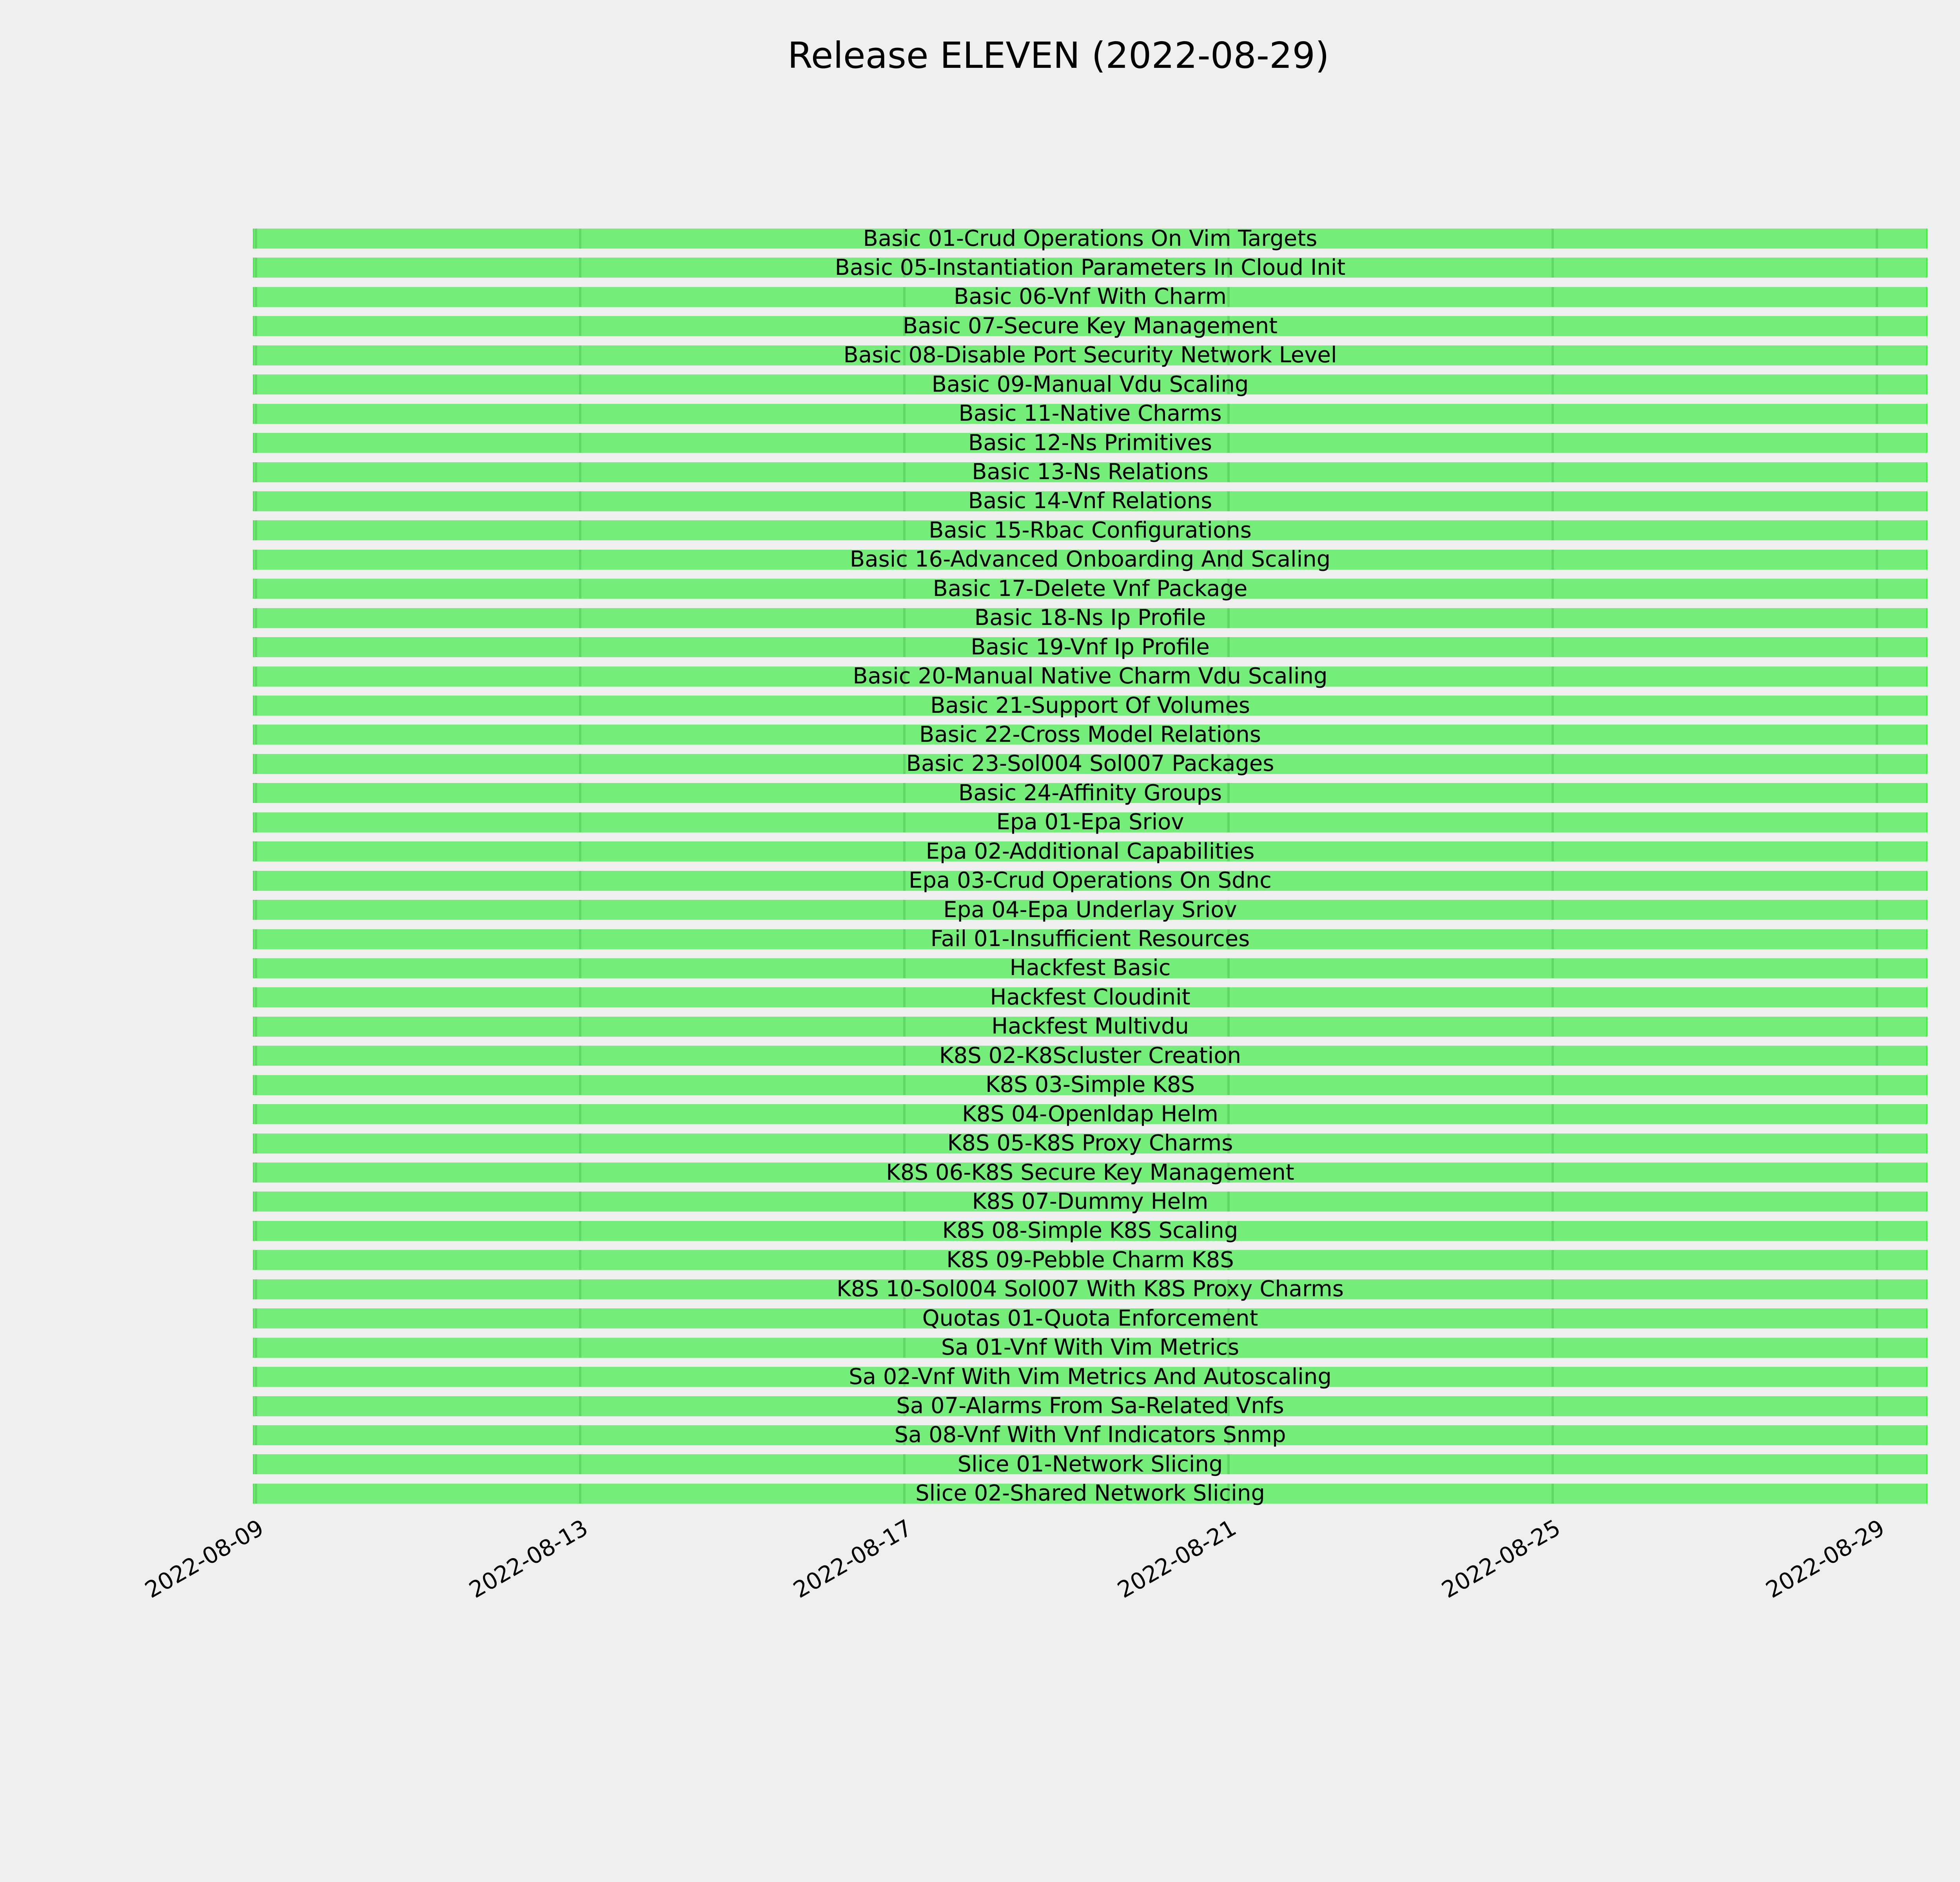  Describe the element at coordinates (1058, 55) in the screenshot. I see `chart-title: Release ELEVEN (2022-08-29)` at that location.